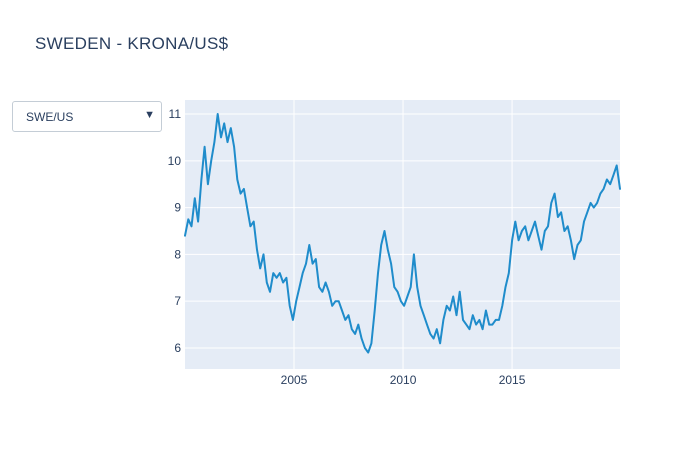 The image size is (700, 450). What do you see at coordinates (132, 43) in the screenshot?
I see `chart-title: SWEDEN - KRONA/US$` at bounding box center [132, 43].